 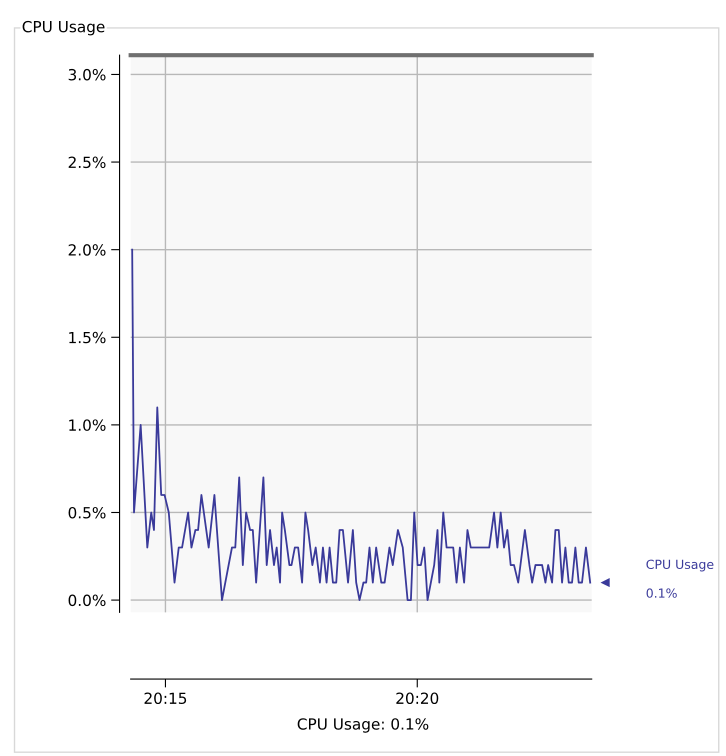 What do you see at coordinates (680, 566) in the screenshot?
I see `text: CPU Usage` at bounding box center [680, 566].